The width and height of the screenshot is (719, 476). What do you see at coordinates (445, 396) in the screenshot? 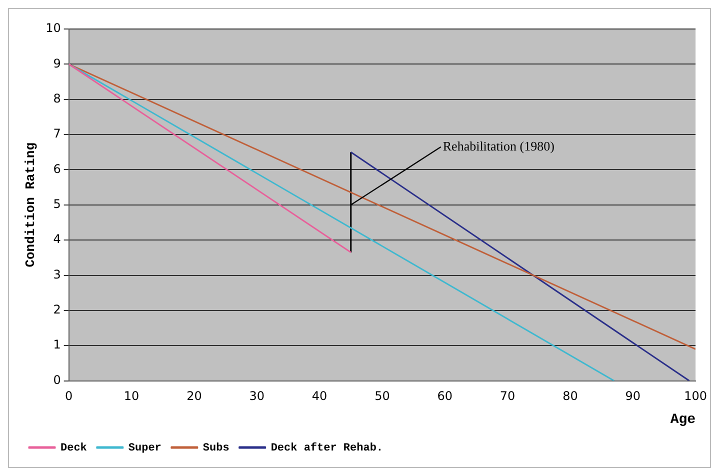
I see `x-tick-label: 60` at bounding box center [445, 396].